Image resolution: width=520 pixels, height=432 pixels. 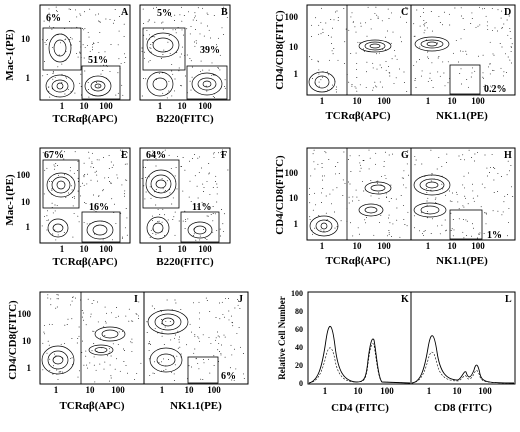 What do you see at coordinates (185, 262) in the screenshot?
I see `xlabel-f: B220(FITC)` at bounding box center [185, 262].